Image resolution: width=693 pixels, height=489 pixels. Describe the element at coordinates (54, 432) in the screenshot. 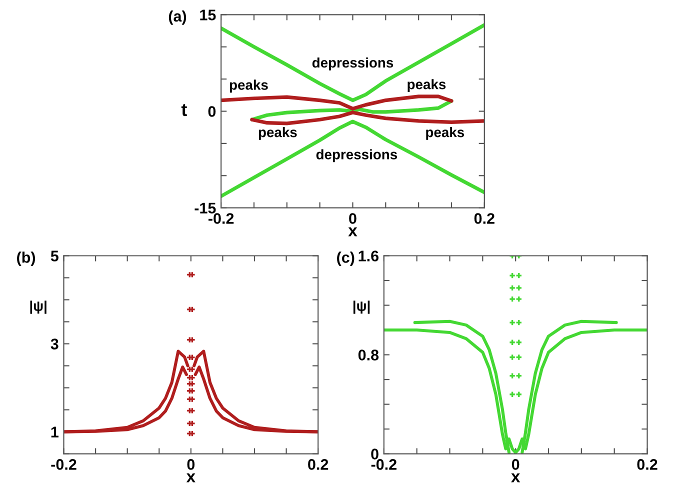

I see `y-tick-label: 1` at that location.